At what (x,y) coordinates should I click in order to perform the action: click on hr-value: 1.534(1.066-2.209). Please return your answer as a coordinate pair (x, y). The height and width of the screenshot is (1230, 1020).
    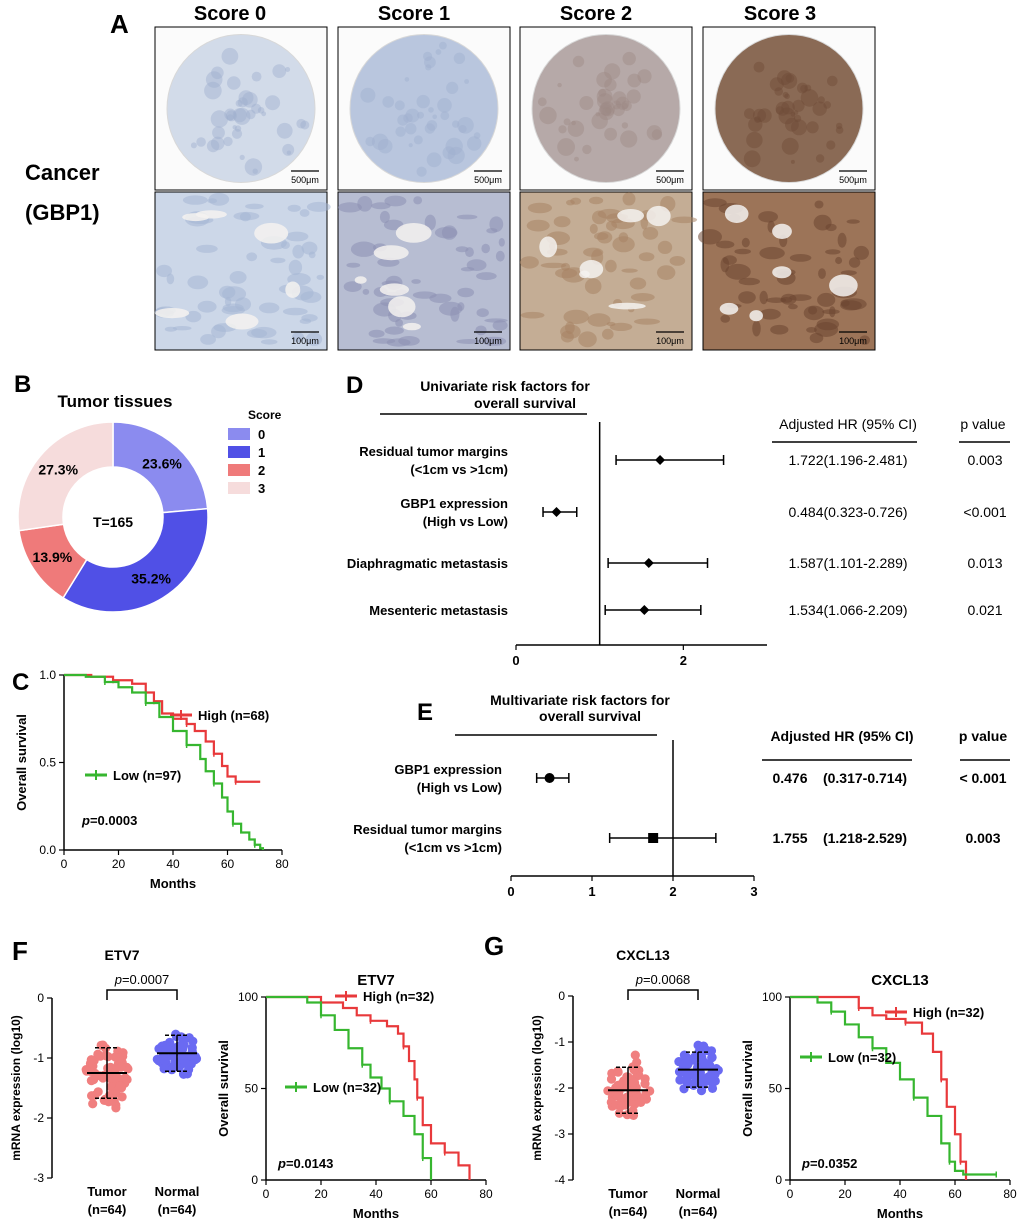
    Looking at the image, I should click on (847, 610).